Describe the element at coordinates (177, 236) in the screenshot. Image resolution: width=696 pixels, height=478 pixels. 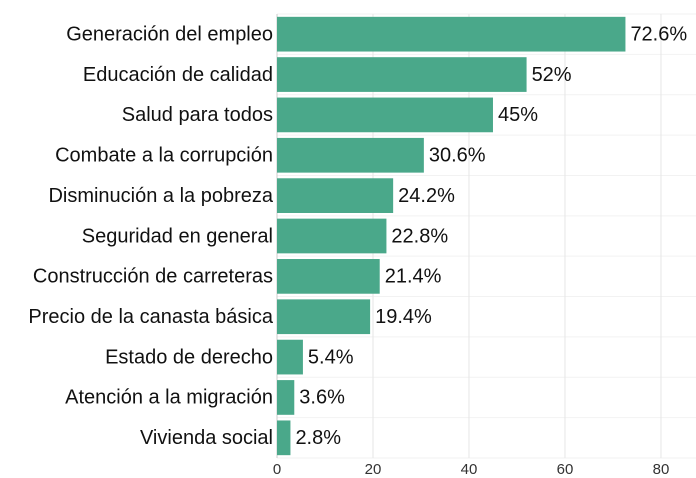
I see `y-tick-label: Seguridad en general` at that location.